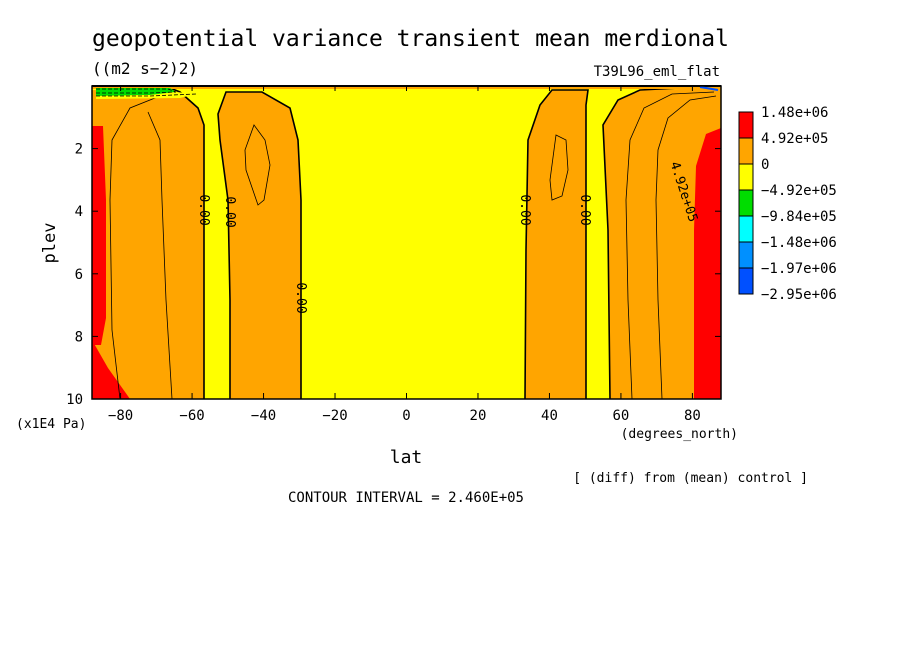  Describe the element at coordinates (549, 416) in the screenshot. I see `x-tick-label: 40` at that location.